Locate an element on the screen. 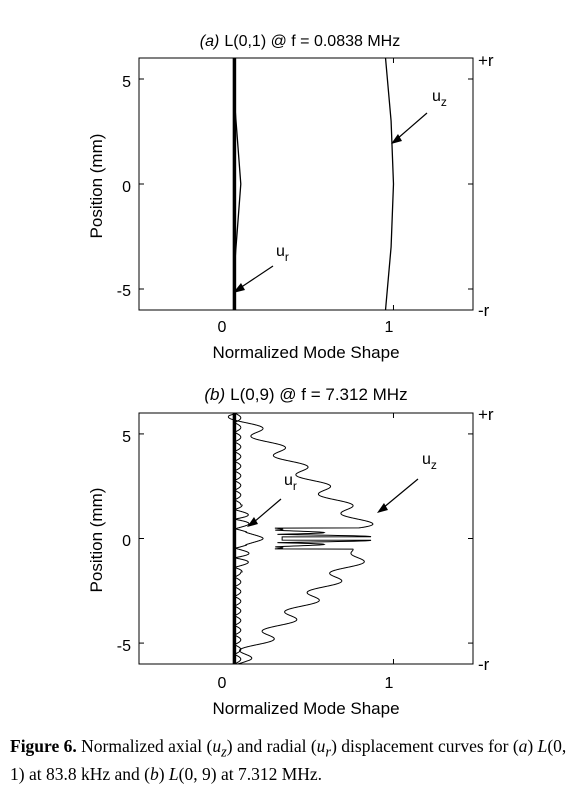  panel-a-uz-annotation: uz is located at coordinates (439, 98).